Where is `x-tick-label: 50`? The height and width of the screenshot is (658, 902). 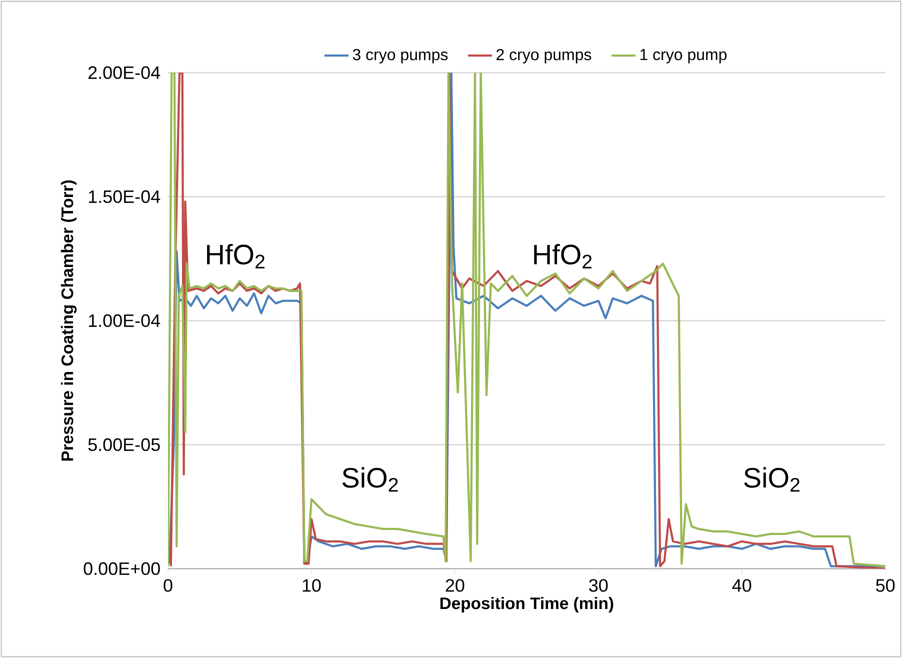 x-tick-label: 50 is located at coordinates (885, 585).